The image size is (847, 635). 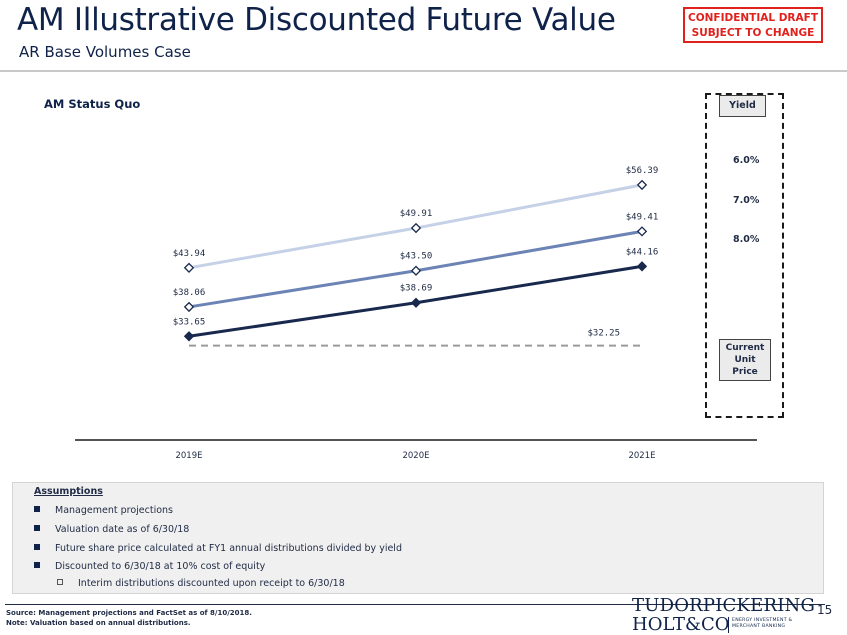 What do you see at coordinates (415, 456) in the screenshot?
I see `x-axis-tick-label: 2020E` at bounding box center [415, 456].